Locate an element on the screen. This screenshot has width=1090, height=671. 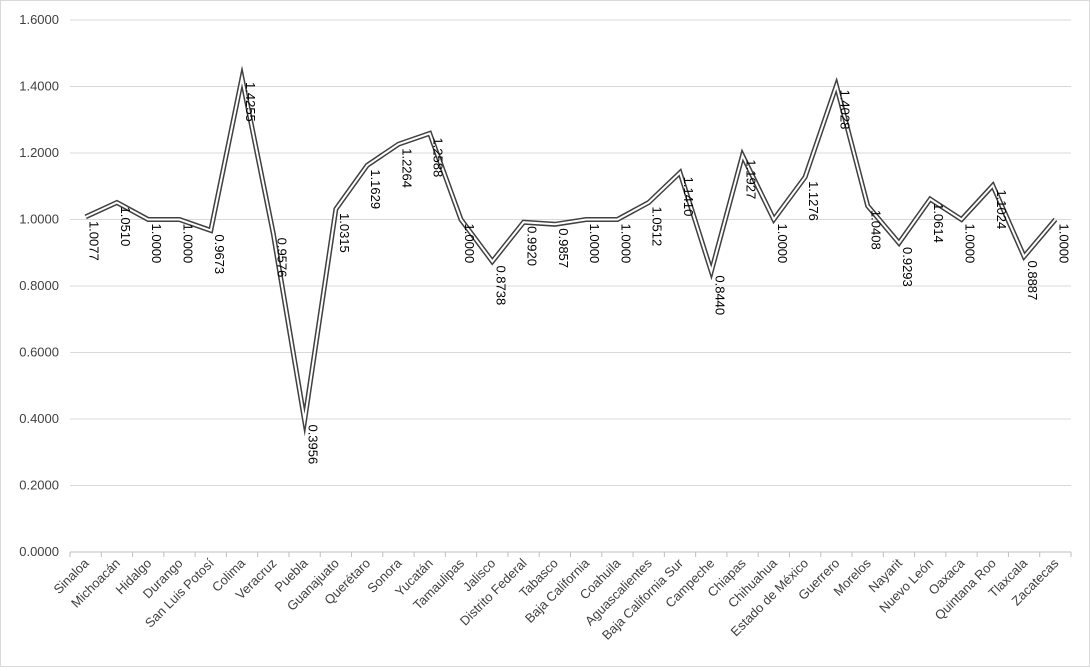
data-label: 1.0408 is located at coordinates (876, 230).